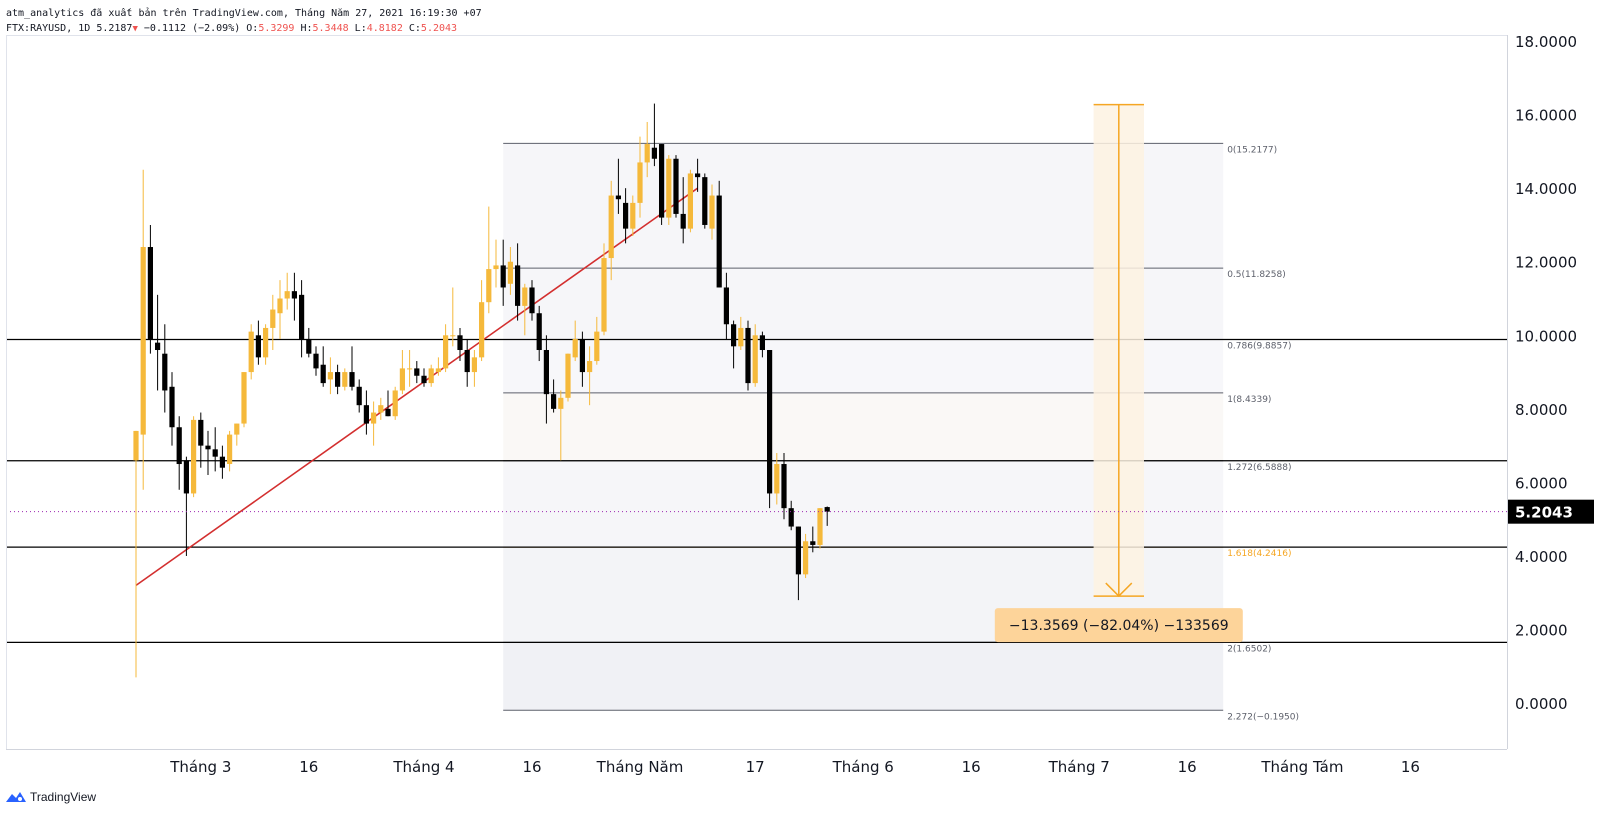 The height and width of the screenshot is (814, 1600). I want to click on time-tick-label: Tháng 3, so click(200, 767).